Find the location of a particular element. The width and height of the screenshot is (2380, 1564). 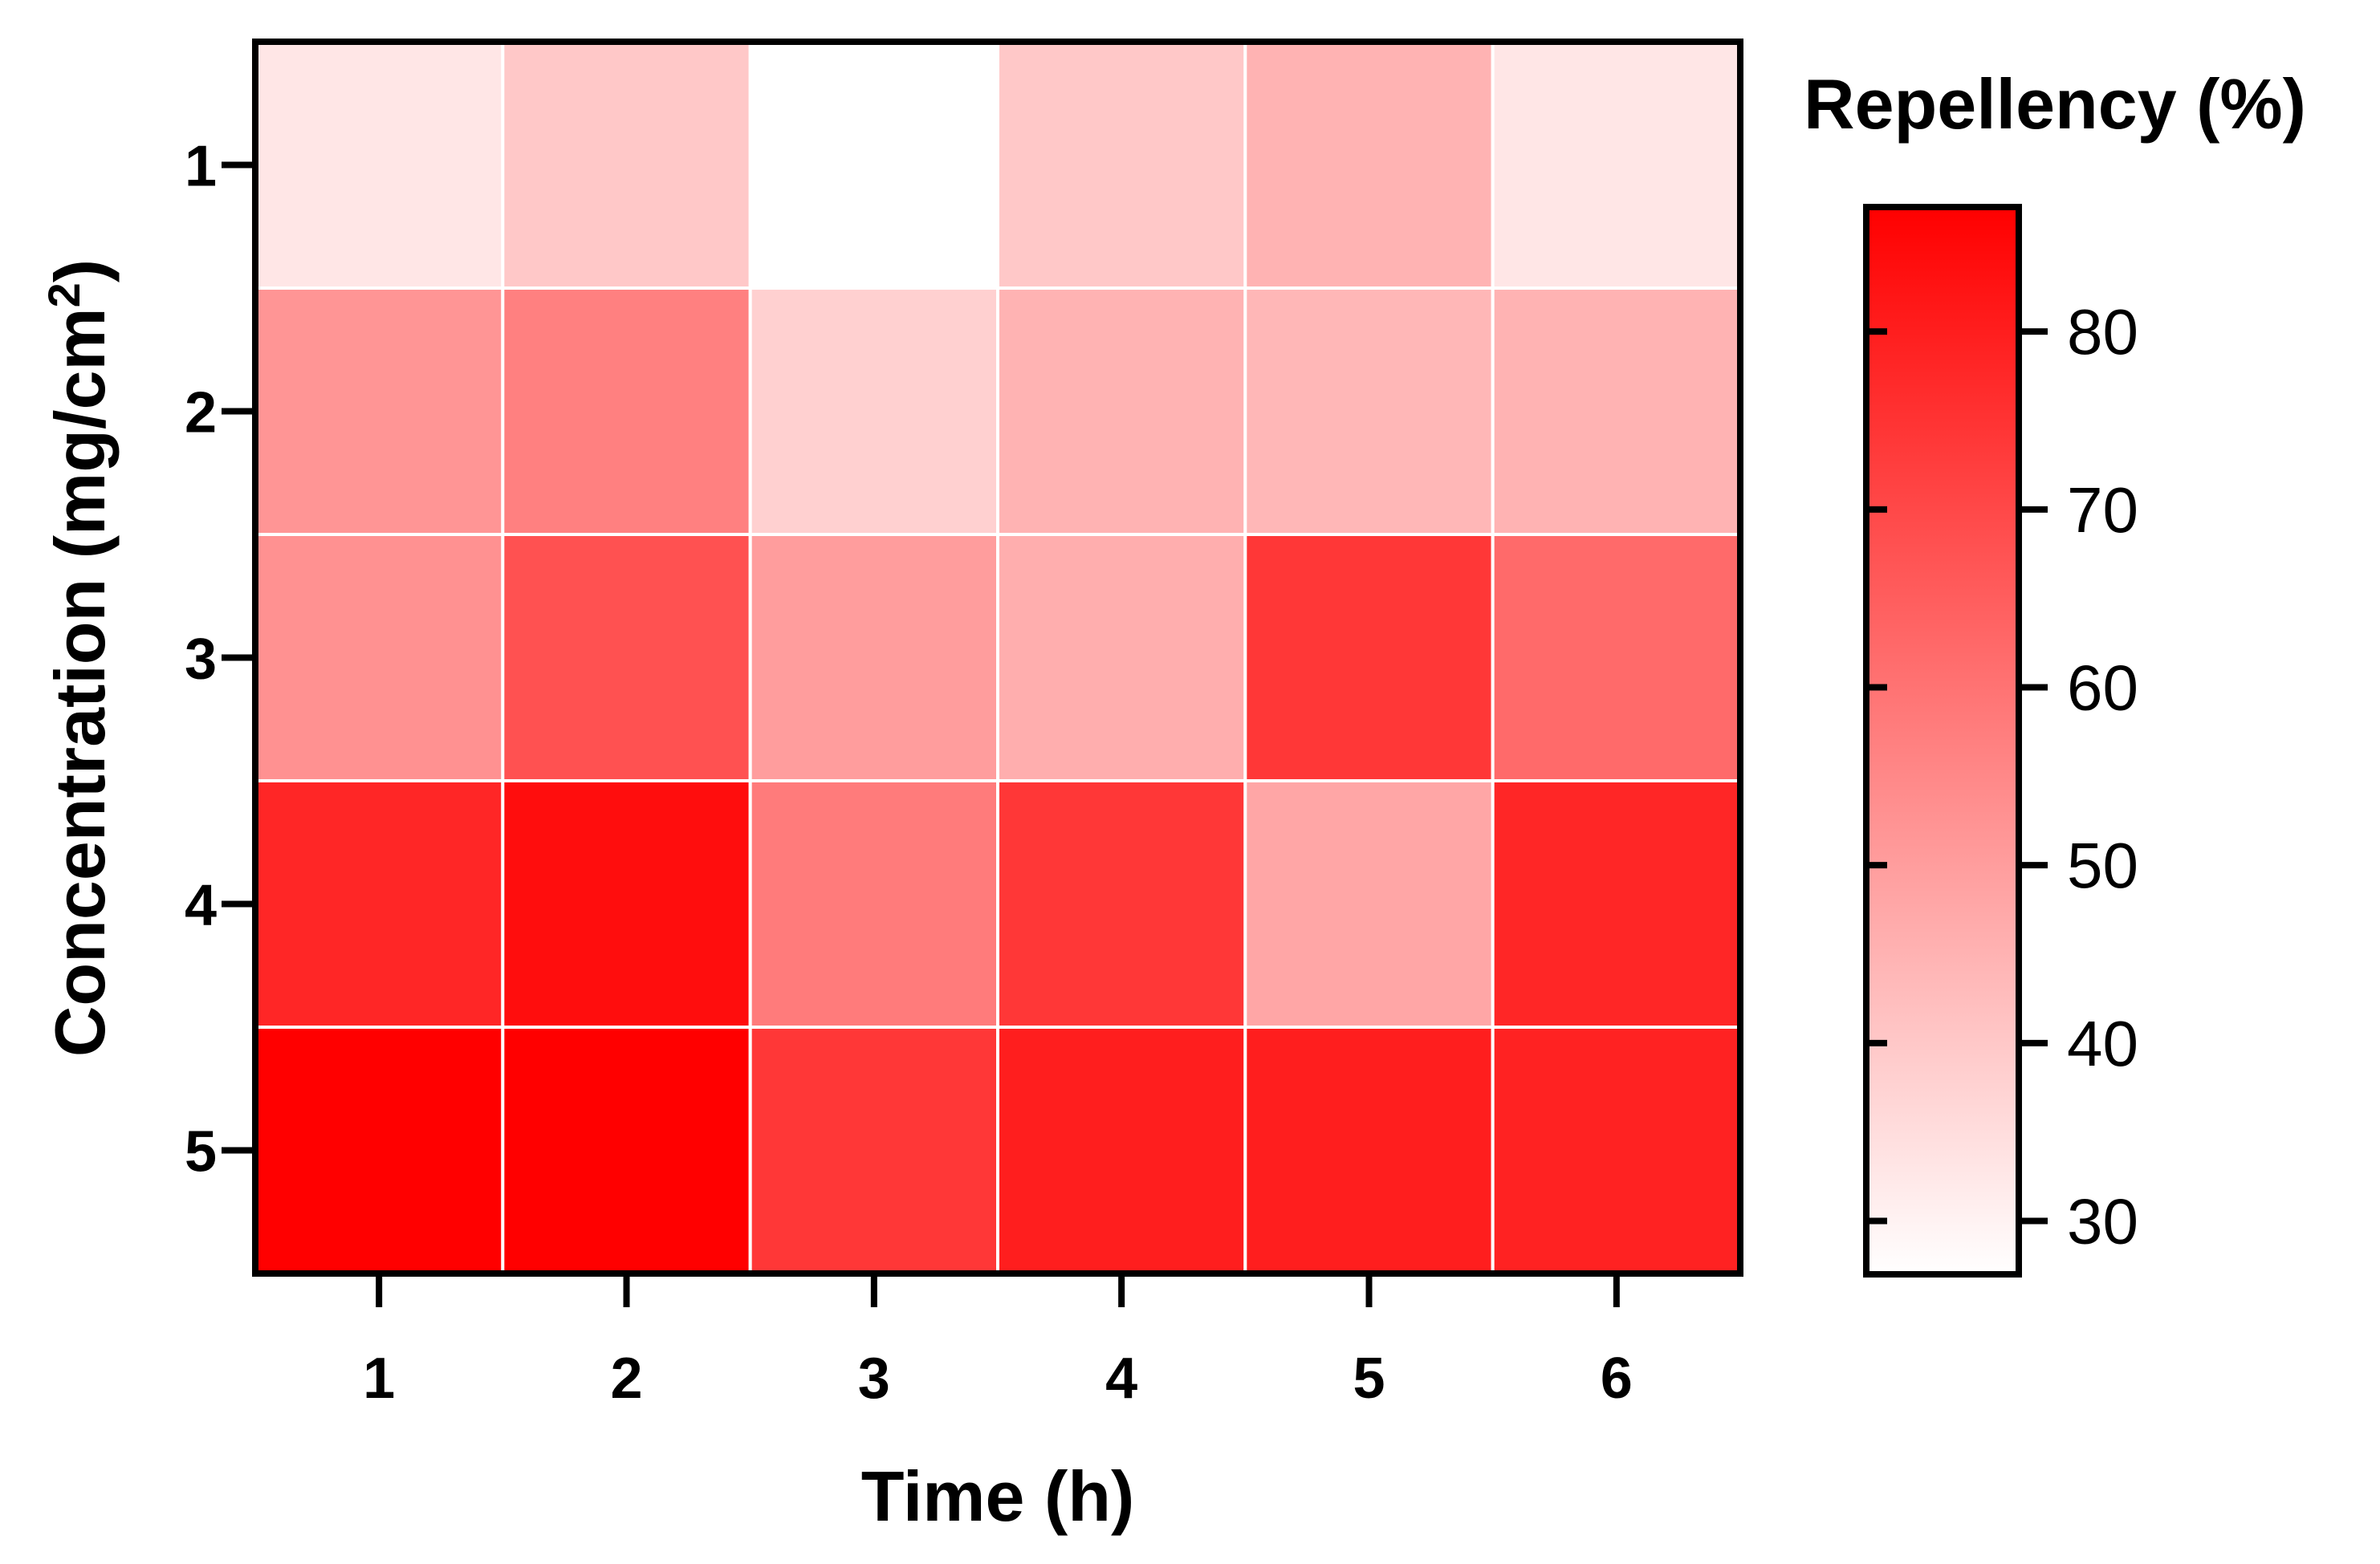

y-tick-label: 2 is located at coordinates (201, 413).